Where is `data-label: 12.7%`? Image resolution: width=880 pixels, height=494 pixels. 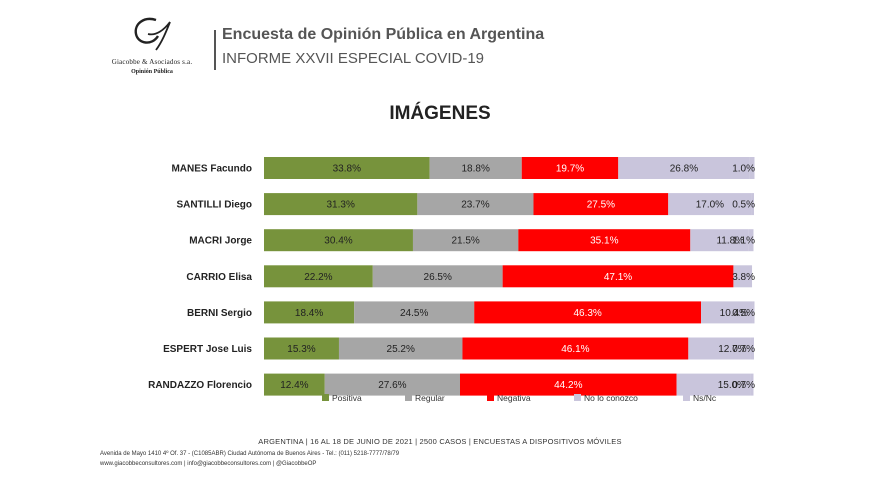 data-label: 12.7% is located at coordinates (732, 349).